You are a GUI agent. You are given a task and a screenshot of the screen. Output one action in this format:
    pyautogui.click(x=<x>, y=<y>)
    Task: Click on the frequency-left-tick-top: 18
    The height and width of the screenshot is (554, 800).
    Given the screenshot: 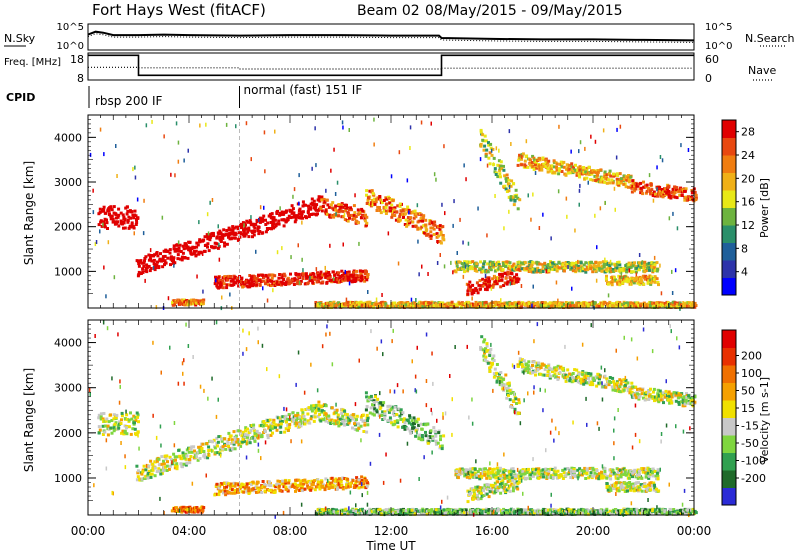 What is the action you would take?
    pyautogui.click(x=77, y=59)
    